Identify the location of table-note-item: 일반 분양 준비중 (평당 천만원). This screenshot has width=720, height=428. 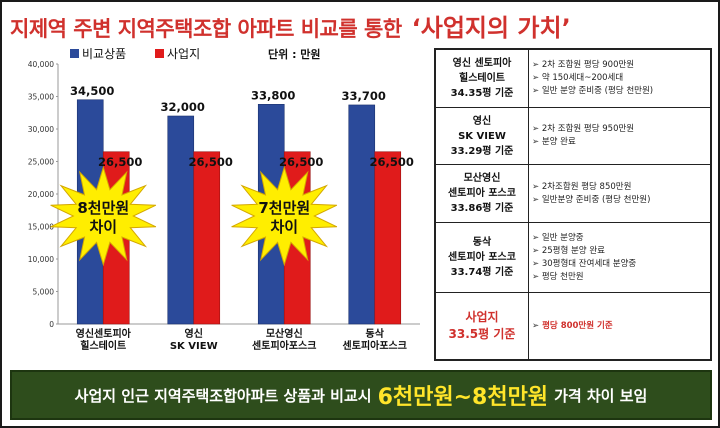
(620, 91).